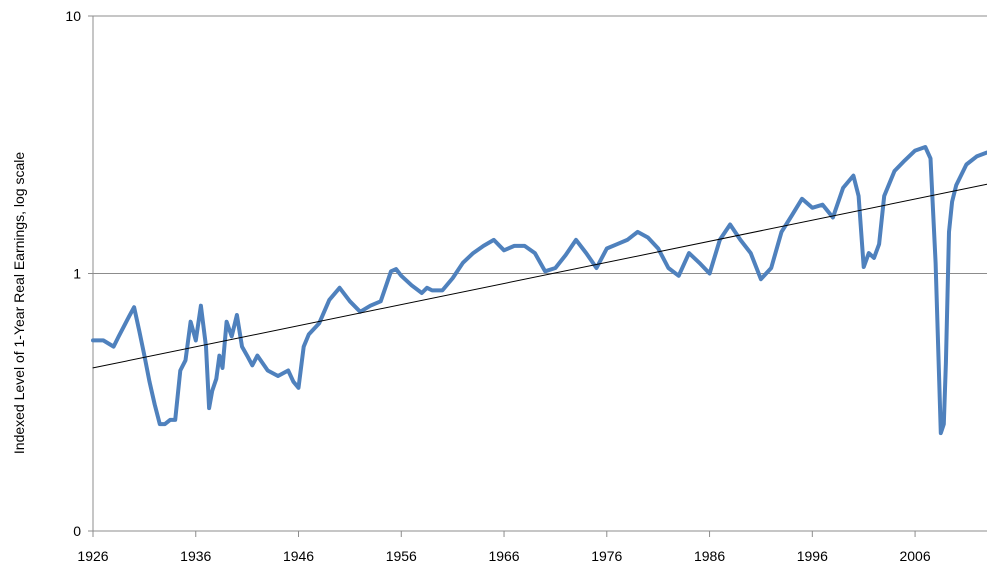 The image size is (987, 569). What do you see at coordinates (503, 556) in the screenshot?
I see `x-tick-label: 1966` at bounding box center [503, 556].